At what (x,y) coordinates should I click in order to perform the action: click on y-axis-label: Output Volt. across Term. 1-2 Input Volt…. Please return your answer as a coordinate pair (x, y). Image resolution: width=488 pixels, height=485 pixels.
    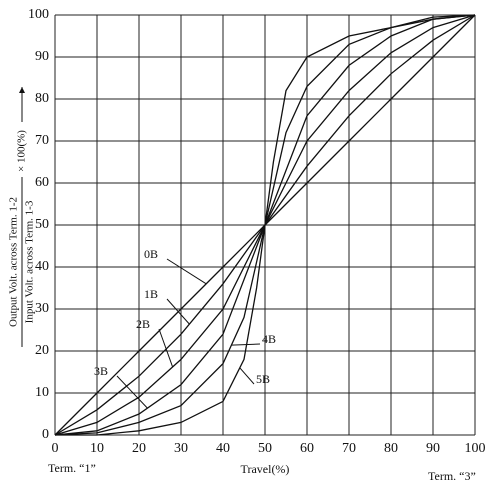
    Looking at the image, I should click on (22, 217).